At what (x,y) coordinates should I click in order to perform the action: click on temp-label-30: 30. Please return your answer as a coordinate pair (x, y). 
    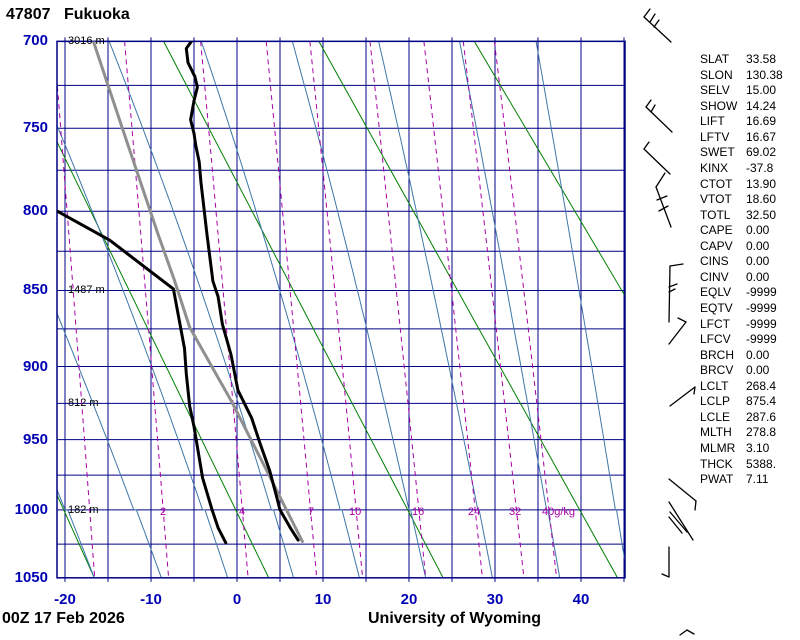
    Looking at the image, I should click on (495, 599).